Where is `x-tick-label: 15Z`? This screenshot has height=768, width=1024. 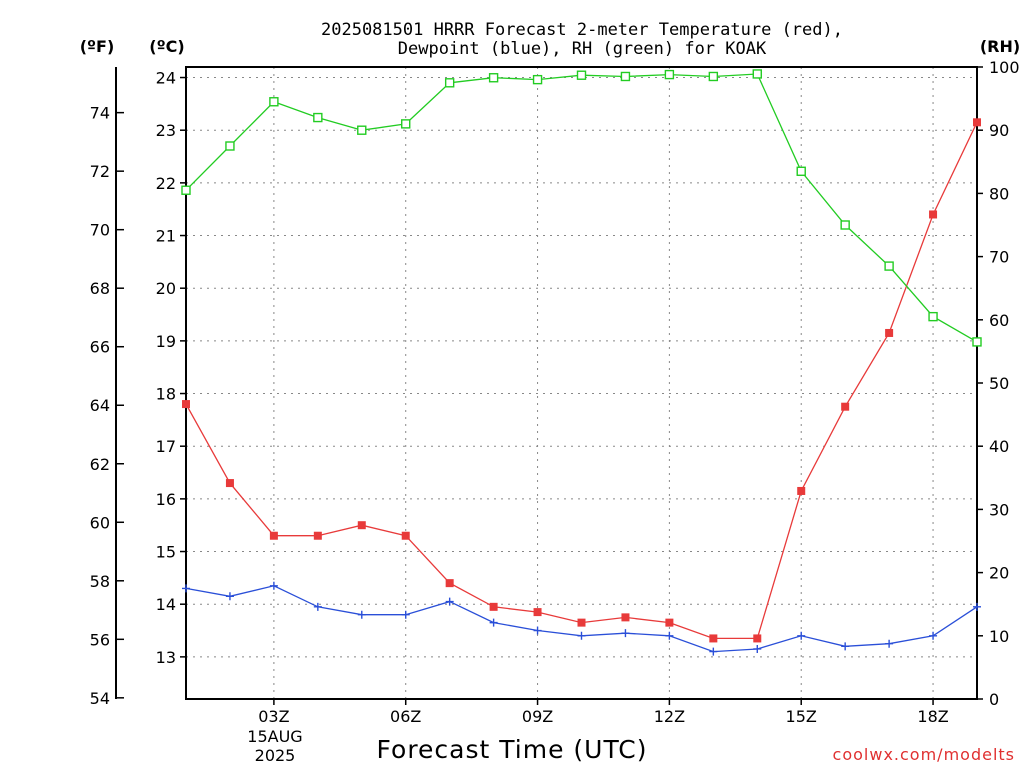
x-tick-label: 15Z is located at coordinates (801, 716).